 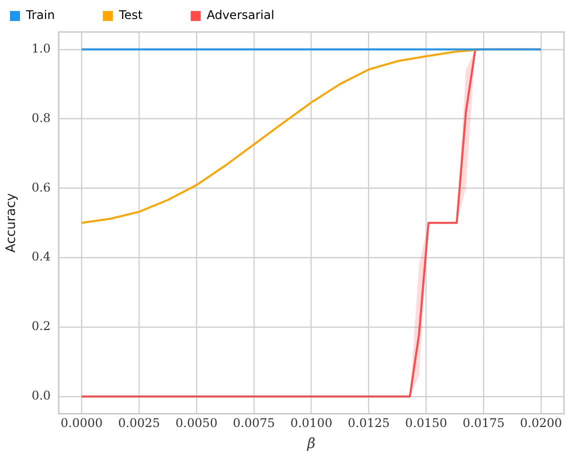 I want to click on y-tick-label: 1.0, so click(x=41, y=48).